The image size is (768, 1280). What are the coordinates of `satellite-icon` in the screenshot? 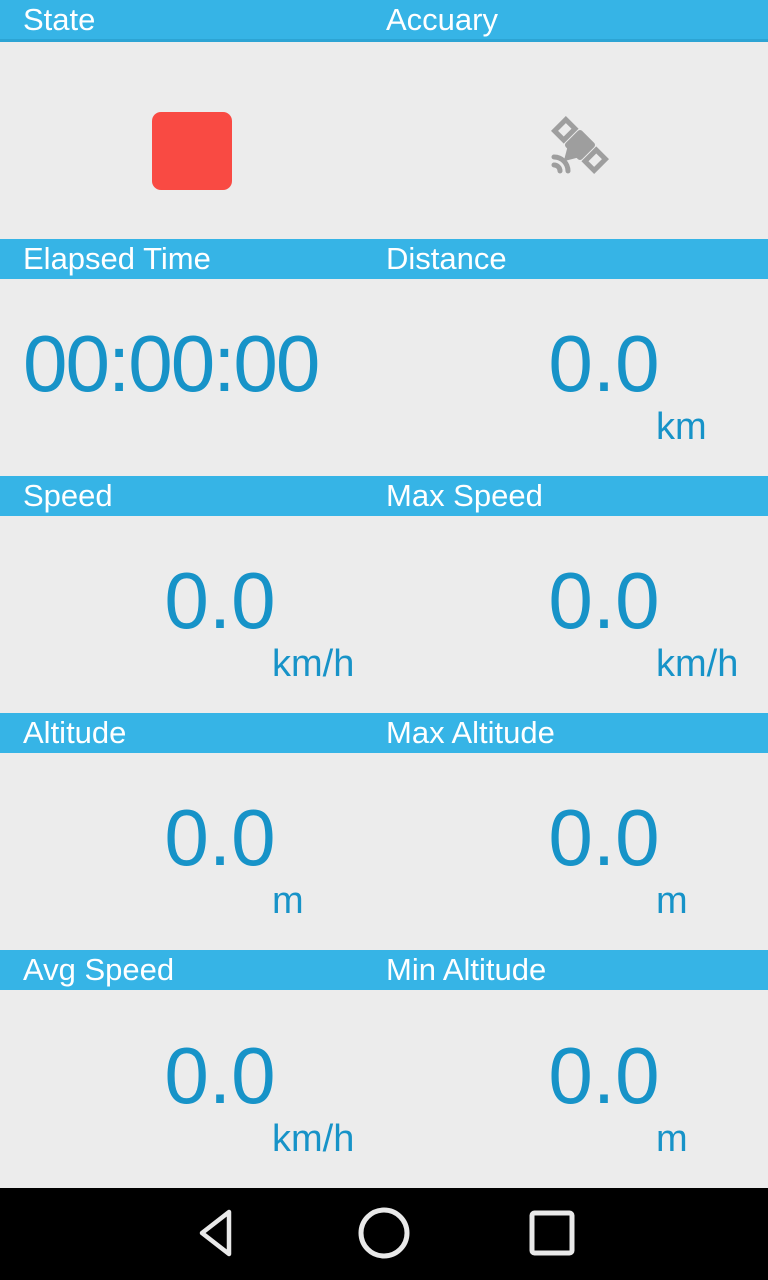 It's located at (576, 151).